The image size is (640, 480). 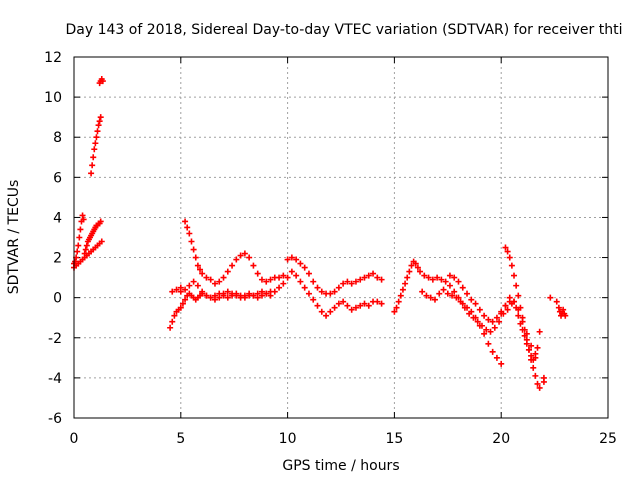 What do you see at coordinates (55, 379) in the screenshot?
I see `y-tick-label: -4` at bounding box center [55, 379].